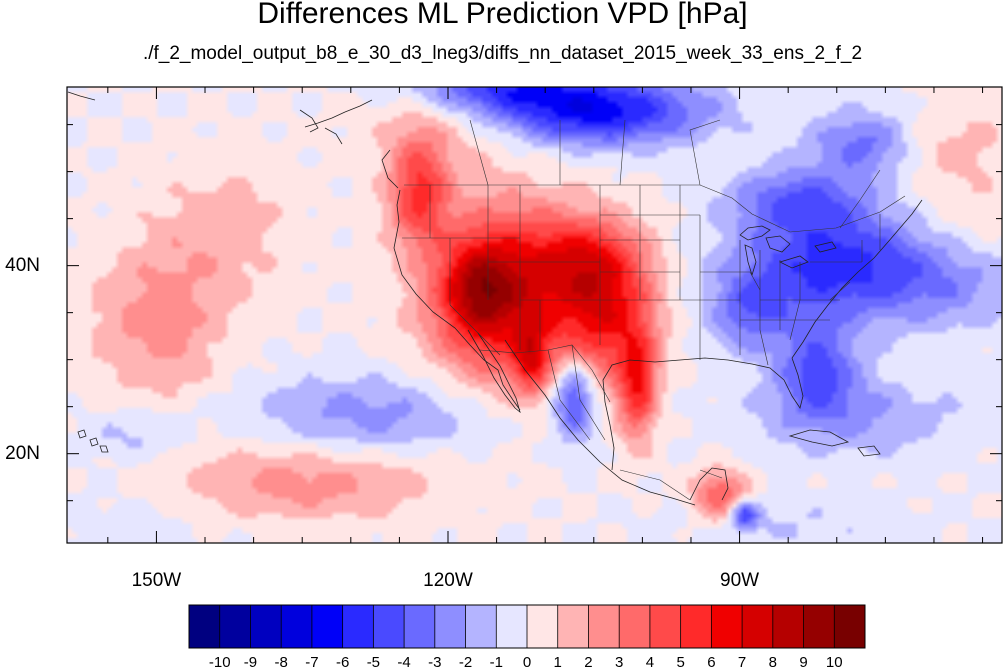 Image resolution: width=1005 pixels, height=672 pixels. I want to click on map-title: Differences ML Prediction VPD [hPa], so click(502, 15).